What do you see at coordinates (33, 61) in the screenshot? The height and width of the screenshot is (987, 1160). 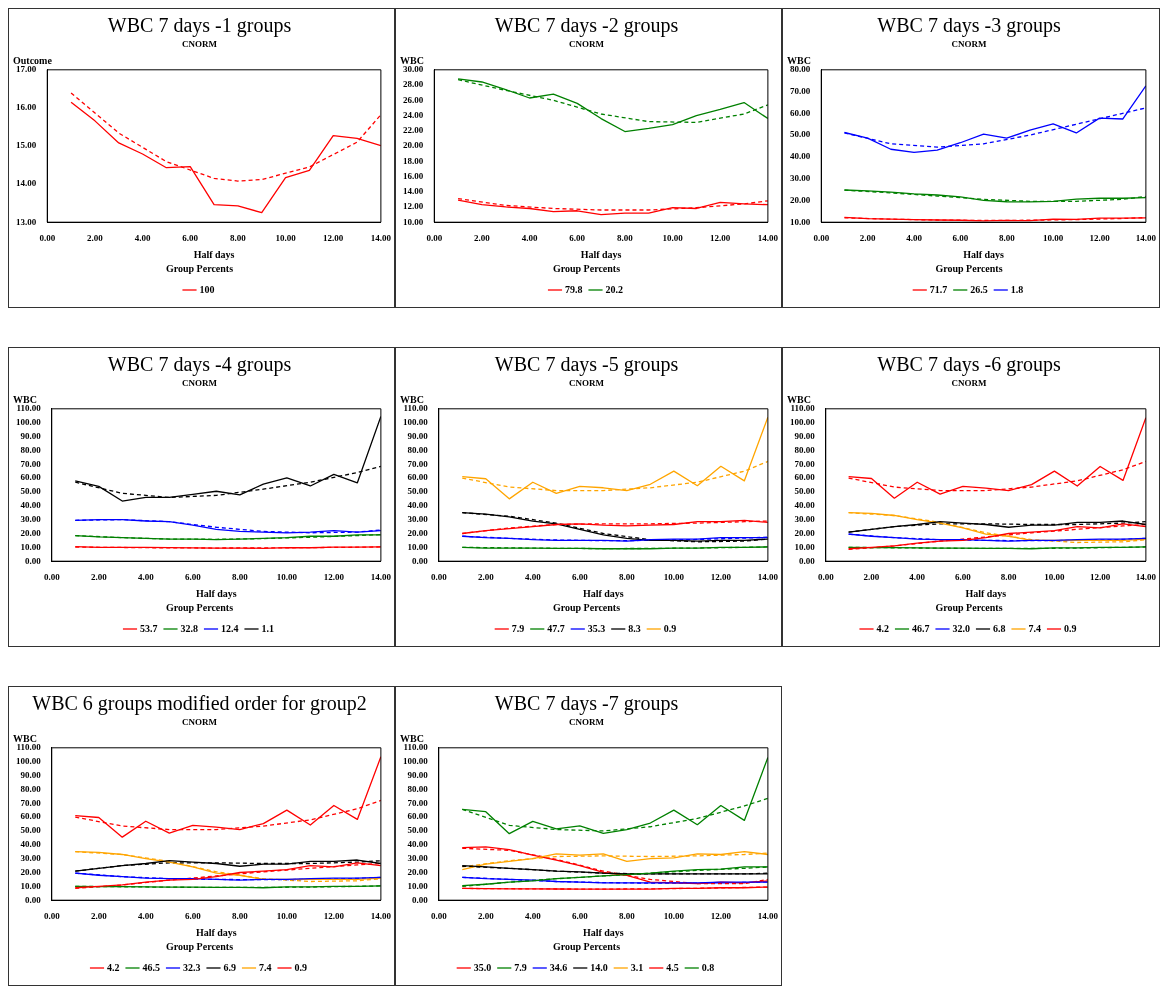 I see `y-axis-title: Outcome` at bounding box center [33, 61].